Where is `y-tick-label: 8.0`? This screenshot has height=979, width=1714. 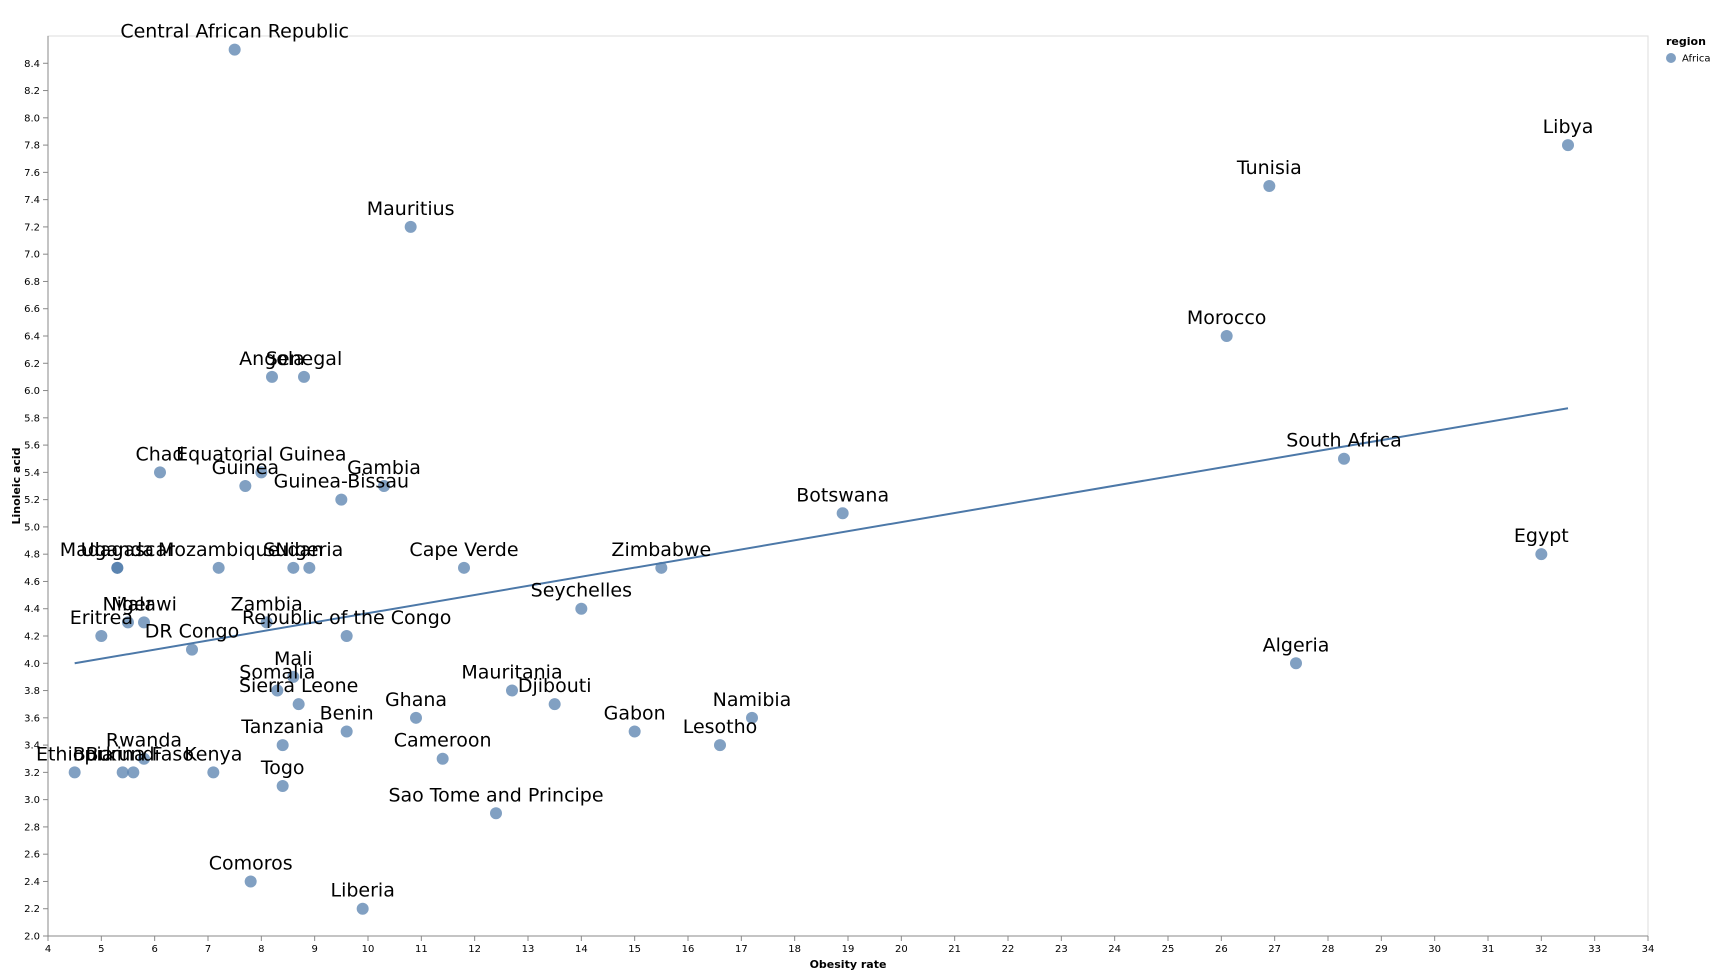
y-tick-label: 8.0 is located at coordinates (32, 118).